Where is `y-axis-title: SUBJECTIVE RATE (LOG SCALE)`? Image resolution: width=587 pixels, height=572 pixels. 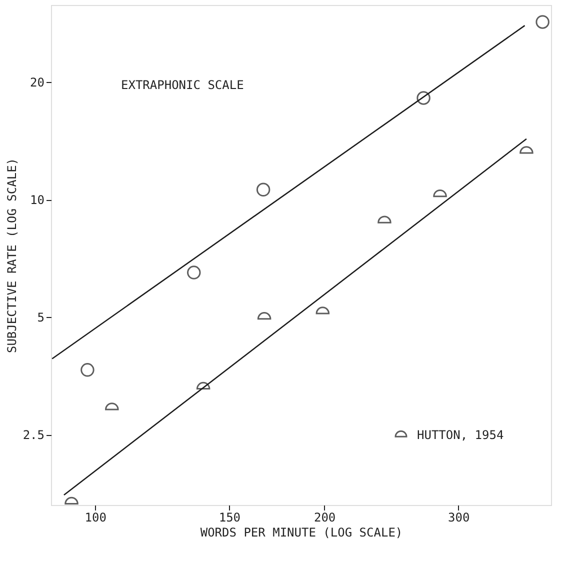
y-axis-title: SUBJECTIVE RATE (LOG SCALE) is located at coordinates (11, 256).